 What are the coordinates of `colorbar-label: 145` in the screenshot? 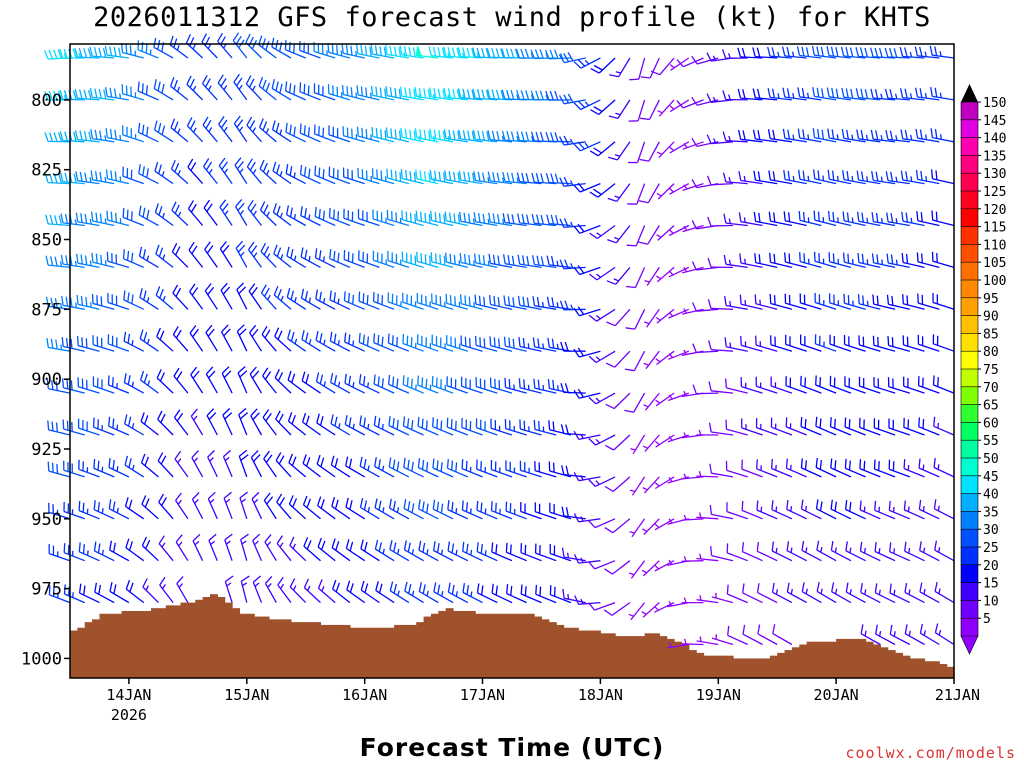 It's located at (994, 121).